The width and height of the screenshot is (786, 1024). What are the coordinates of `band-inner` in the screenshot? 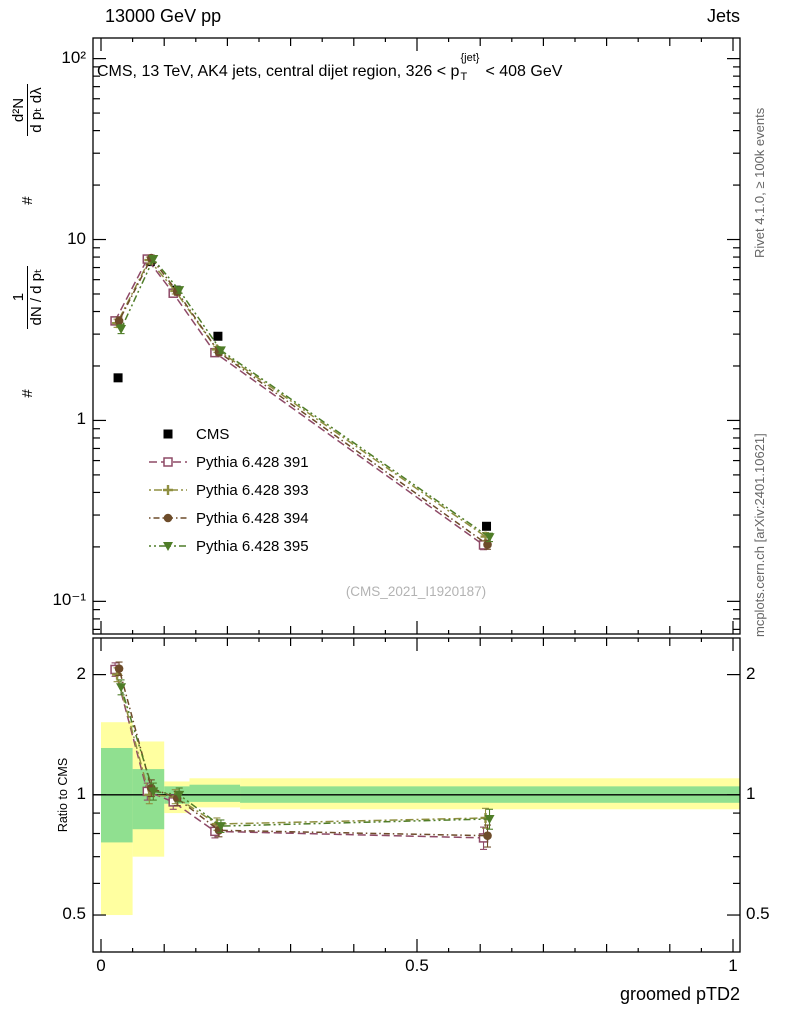 It's located at (215, 793).